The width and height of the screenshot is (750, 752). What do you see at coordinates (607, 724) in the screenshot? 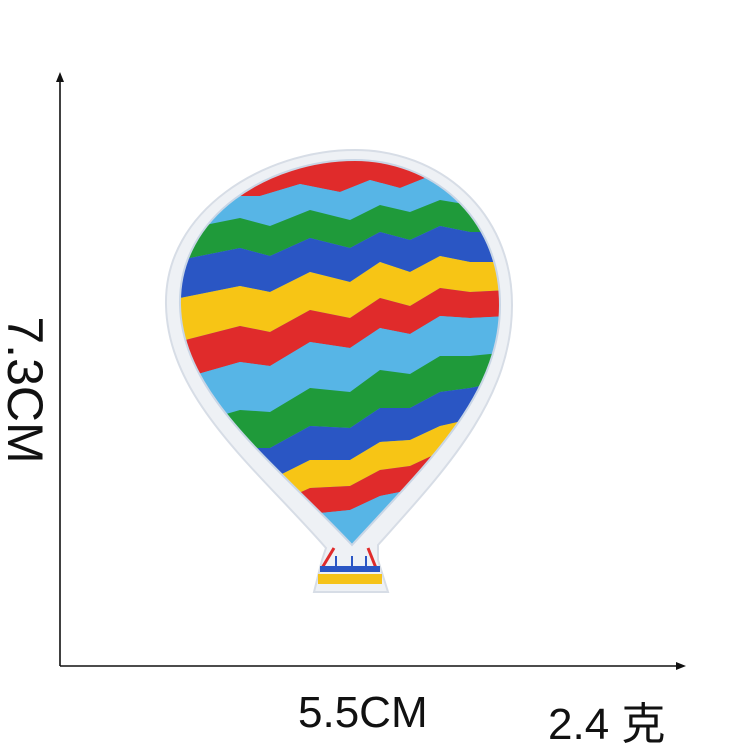
I see `weight-label: 2.4 克` at bounding box center [607, 724].